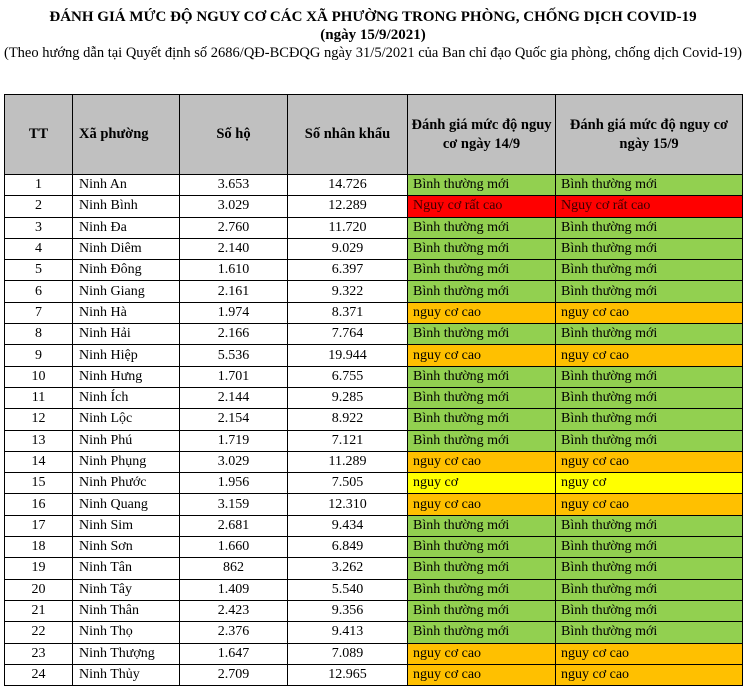  Describe the element at coordinates (347, 355) in the screenshot. I see `cell-population: 19.944` at that location.